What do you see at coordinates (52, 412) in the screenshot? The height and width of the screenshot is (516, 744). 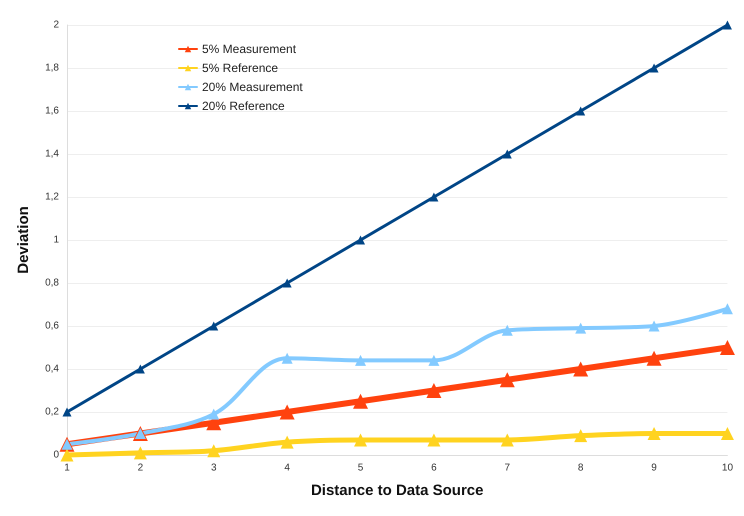 I see `y-tick-label: 0,2` at bounding box center [52, 412].